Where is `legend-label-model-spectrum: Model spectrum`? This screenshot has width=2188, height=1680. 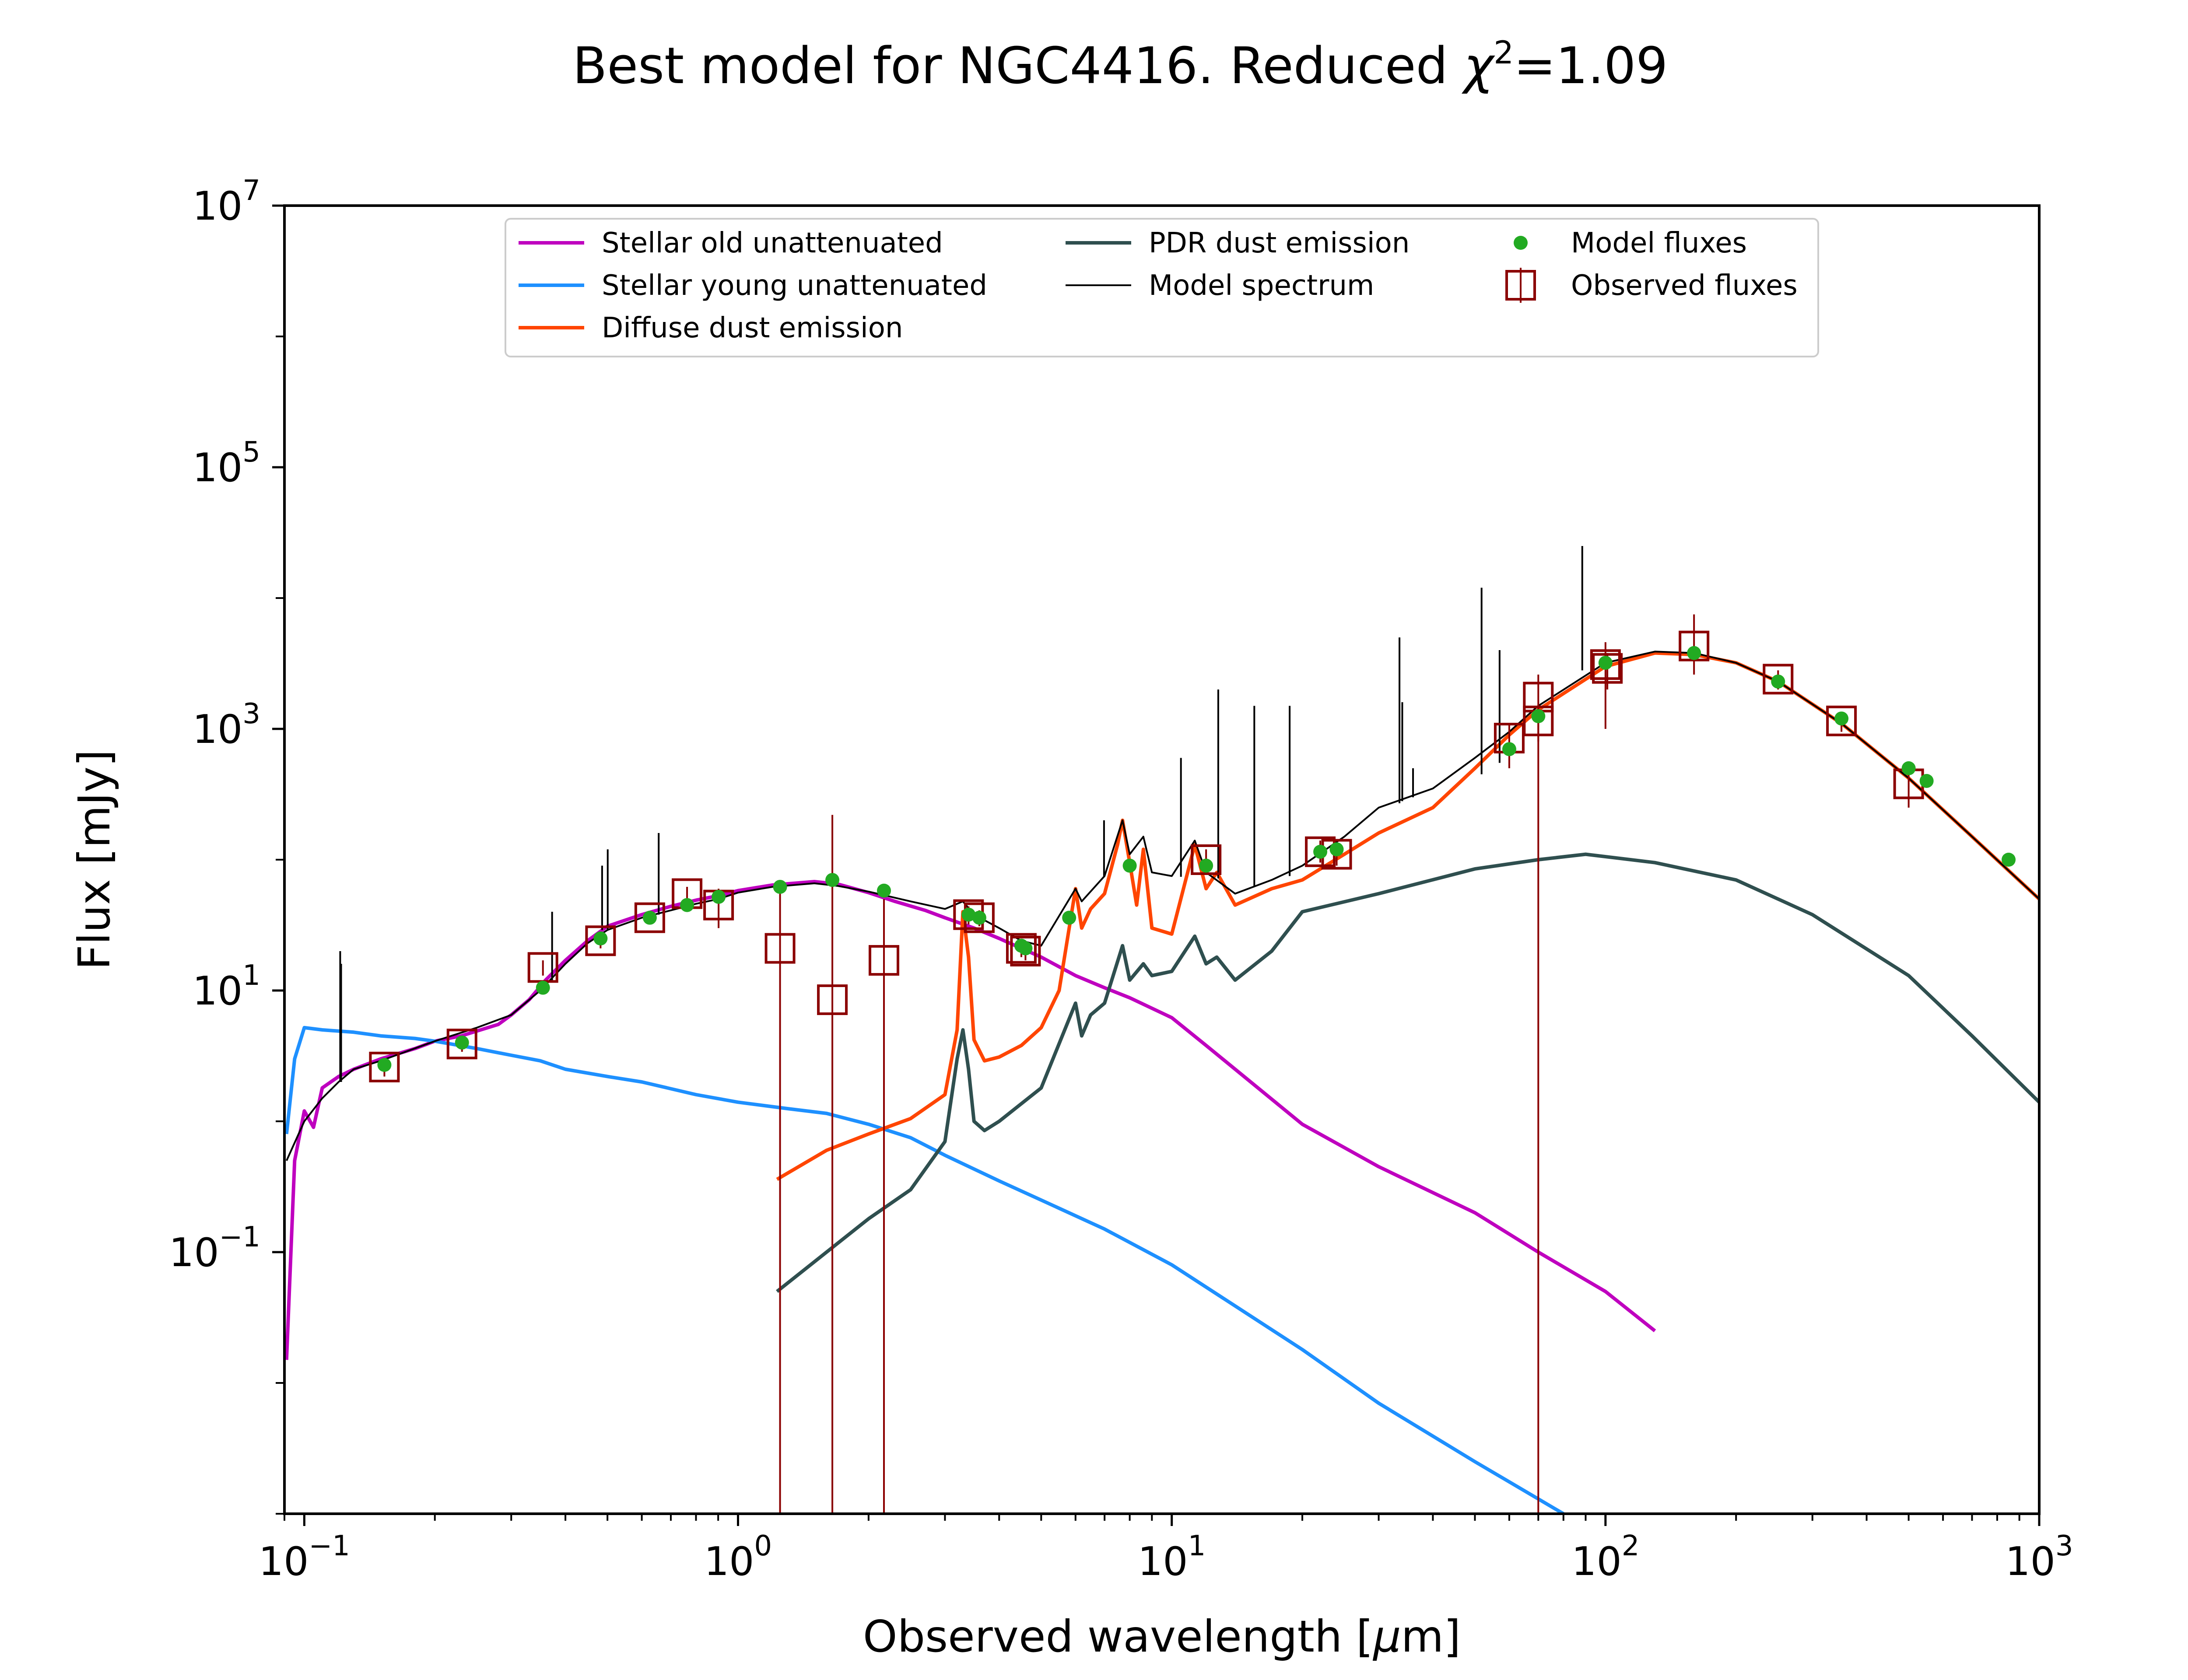
legend-label-model-spectrum: Model spectrum is located at coordinates (1261, 286).